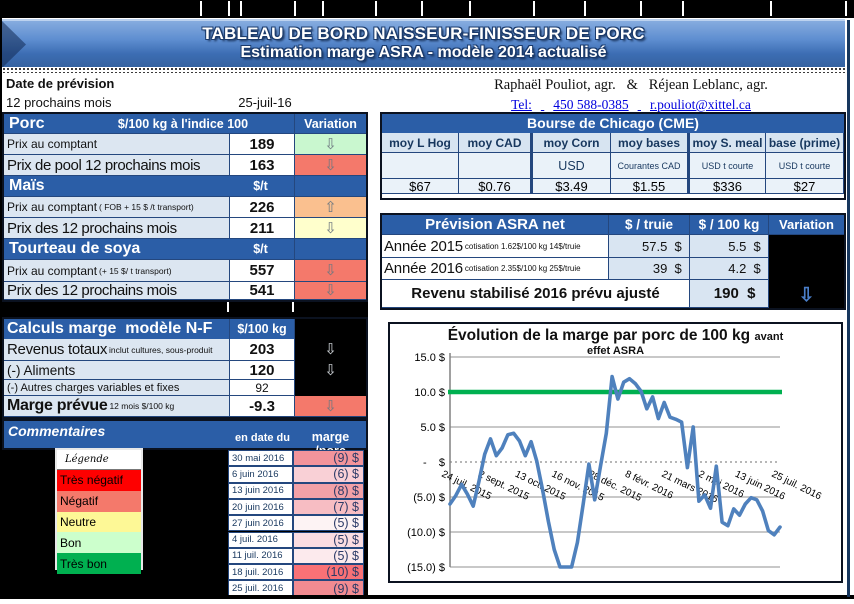 The height and width of the screenshot is (604, 854). What do you see at coordinates (262, 370) in the screenshot?
I see `calc-value-cell: 120` at bounding box center [262, 370].